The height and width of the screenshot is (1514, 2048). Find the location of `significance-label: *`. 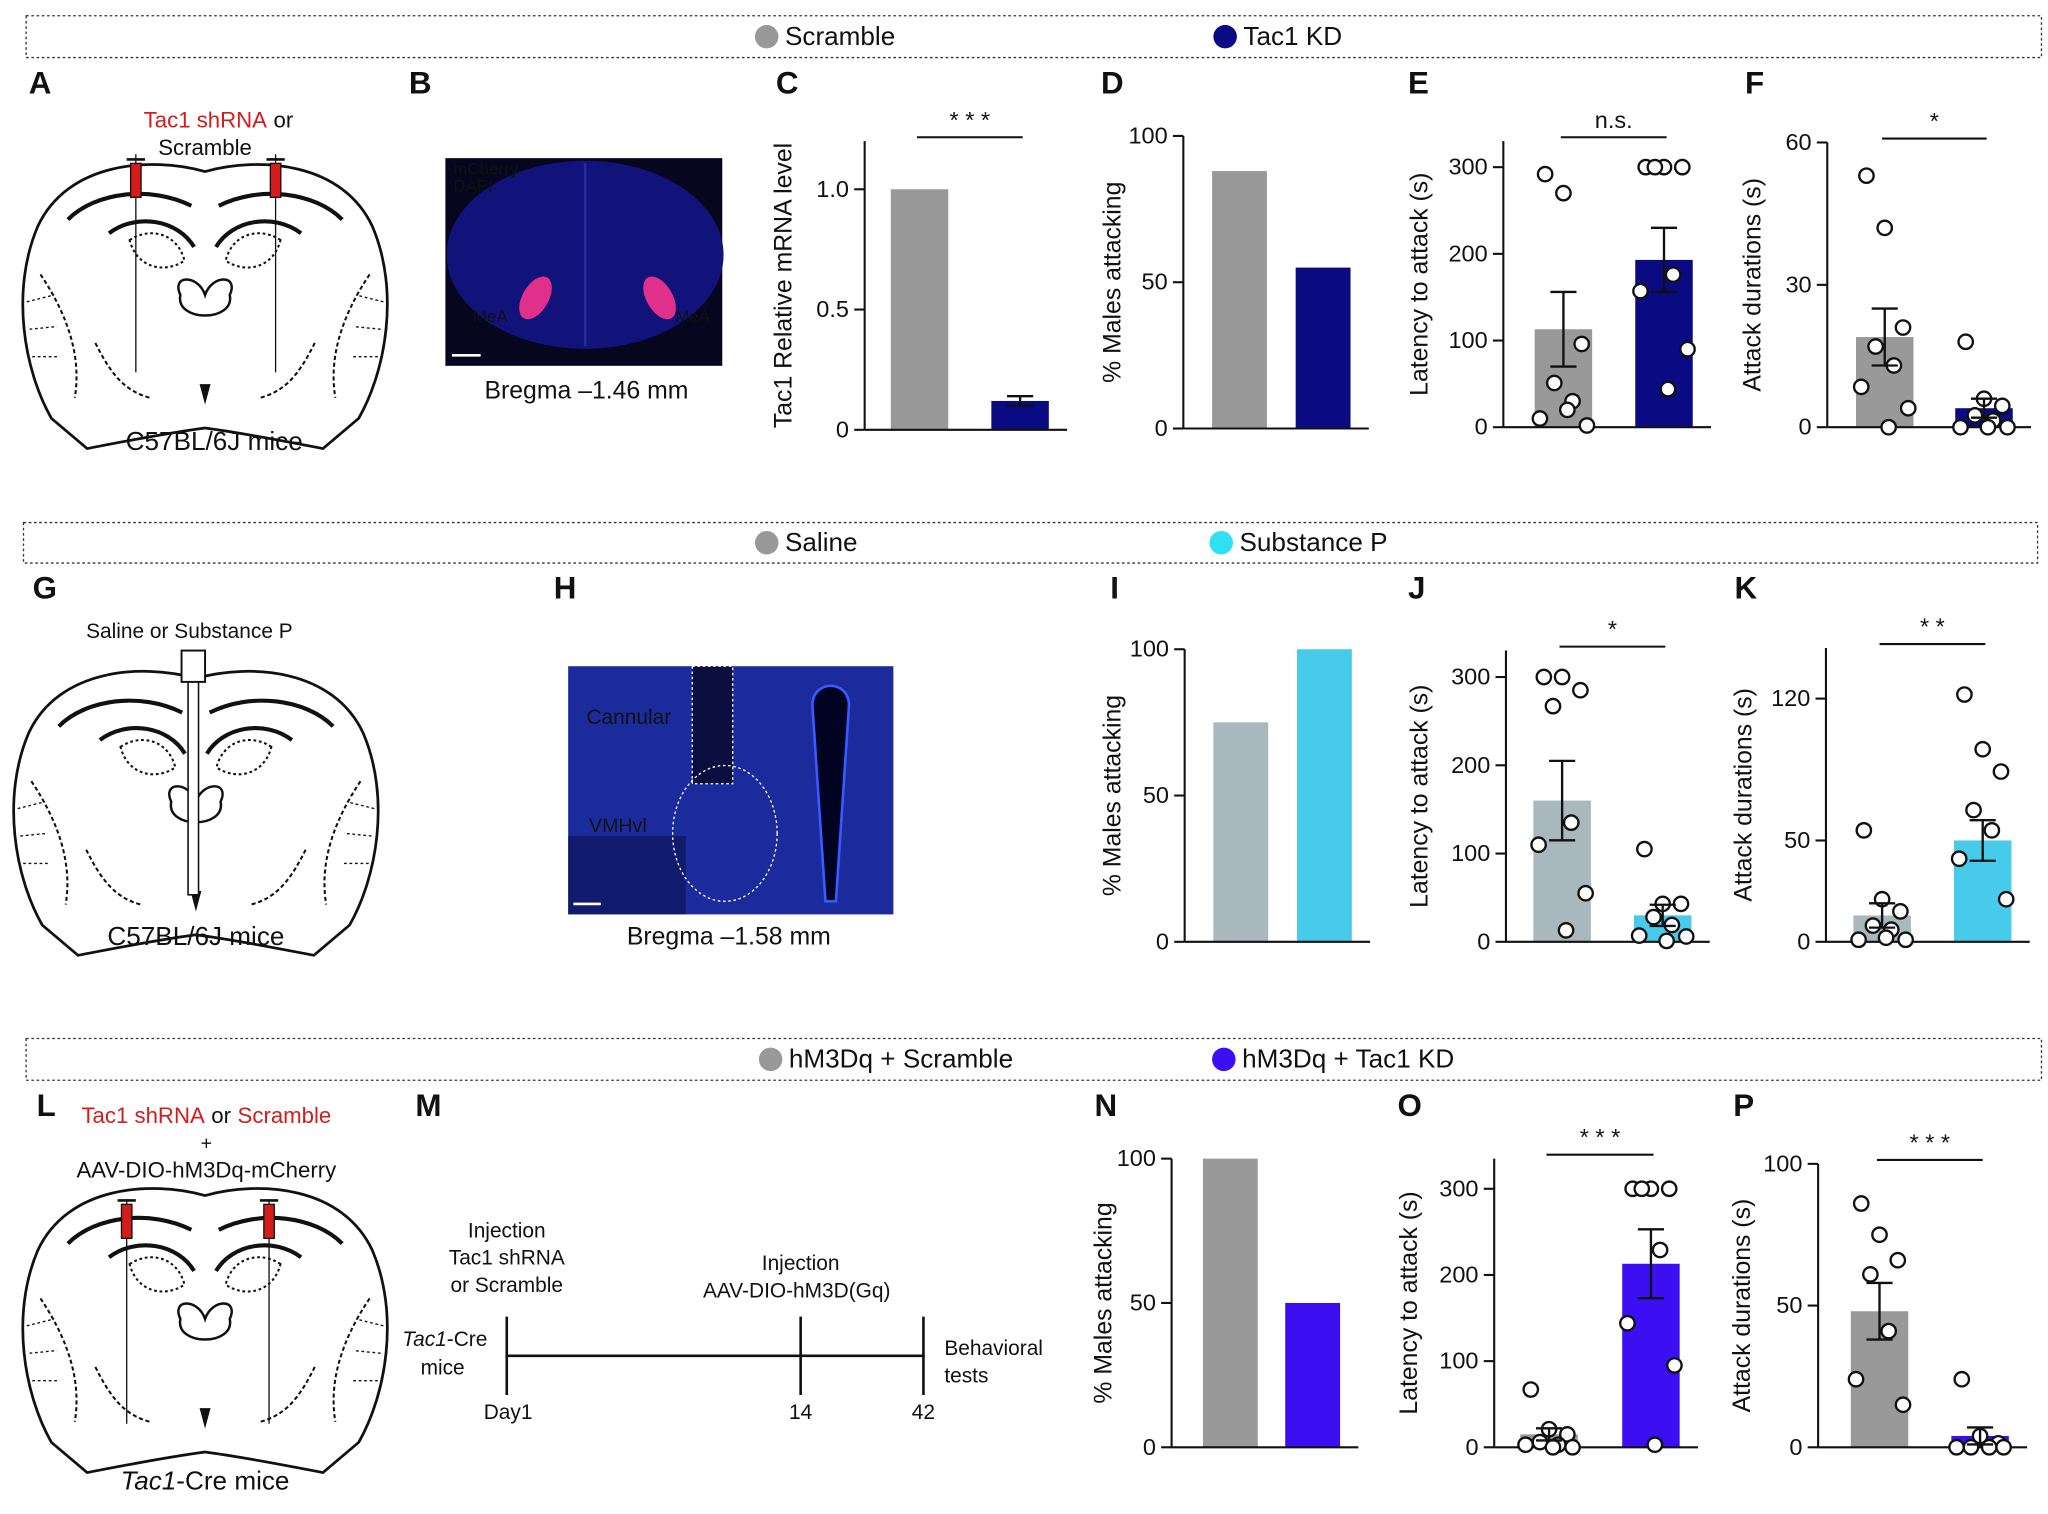

significance-label: * is located at coordinates (1612, 629).